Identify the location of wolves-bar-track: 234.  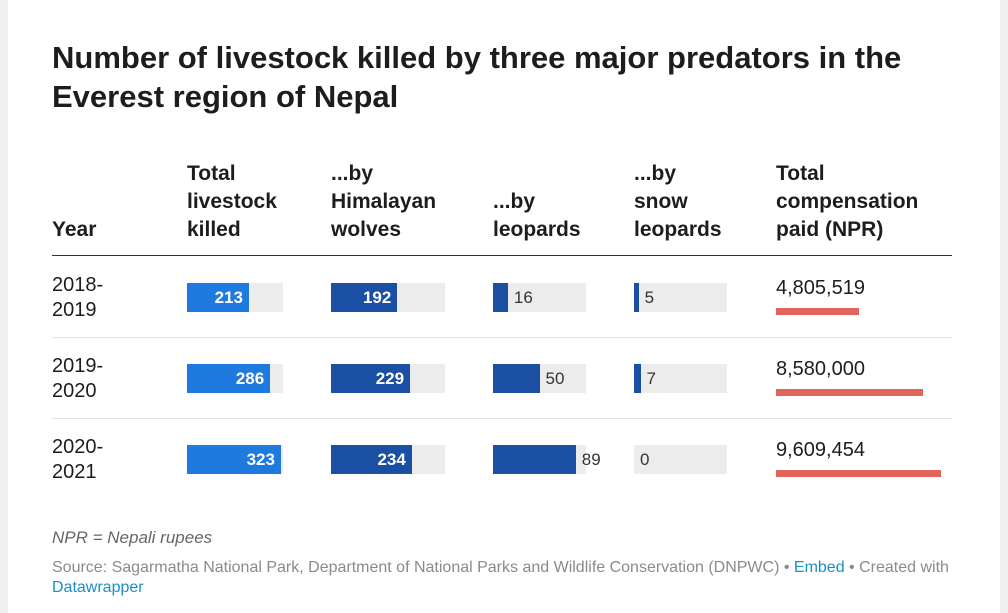
(388, 459).